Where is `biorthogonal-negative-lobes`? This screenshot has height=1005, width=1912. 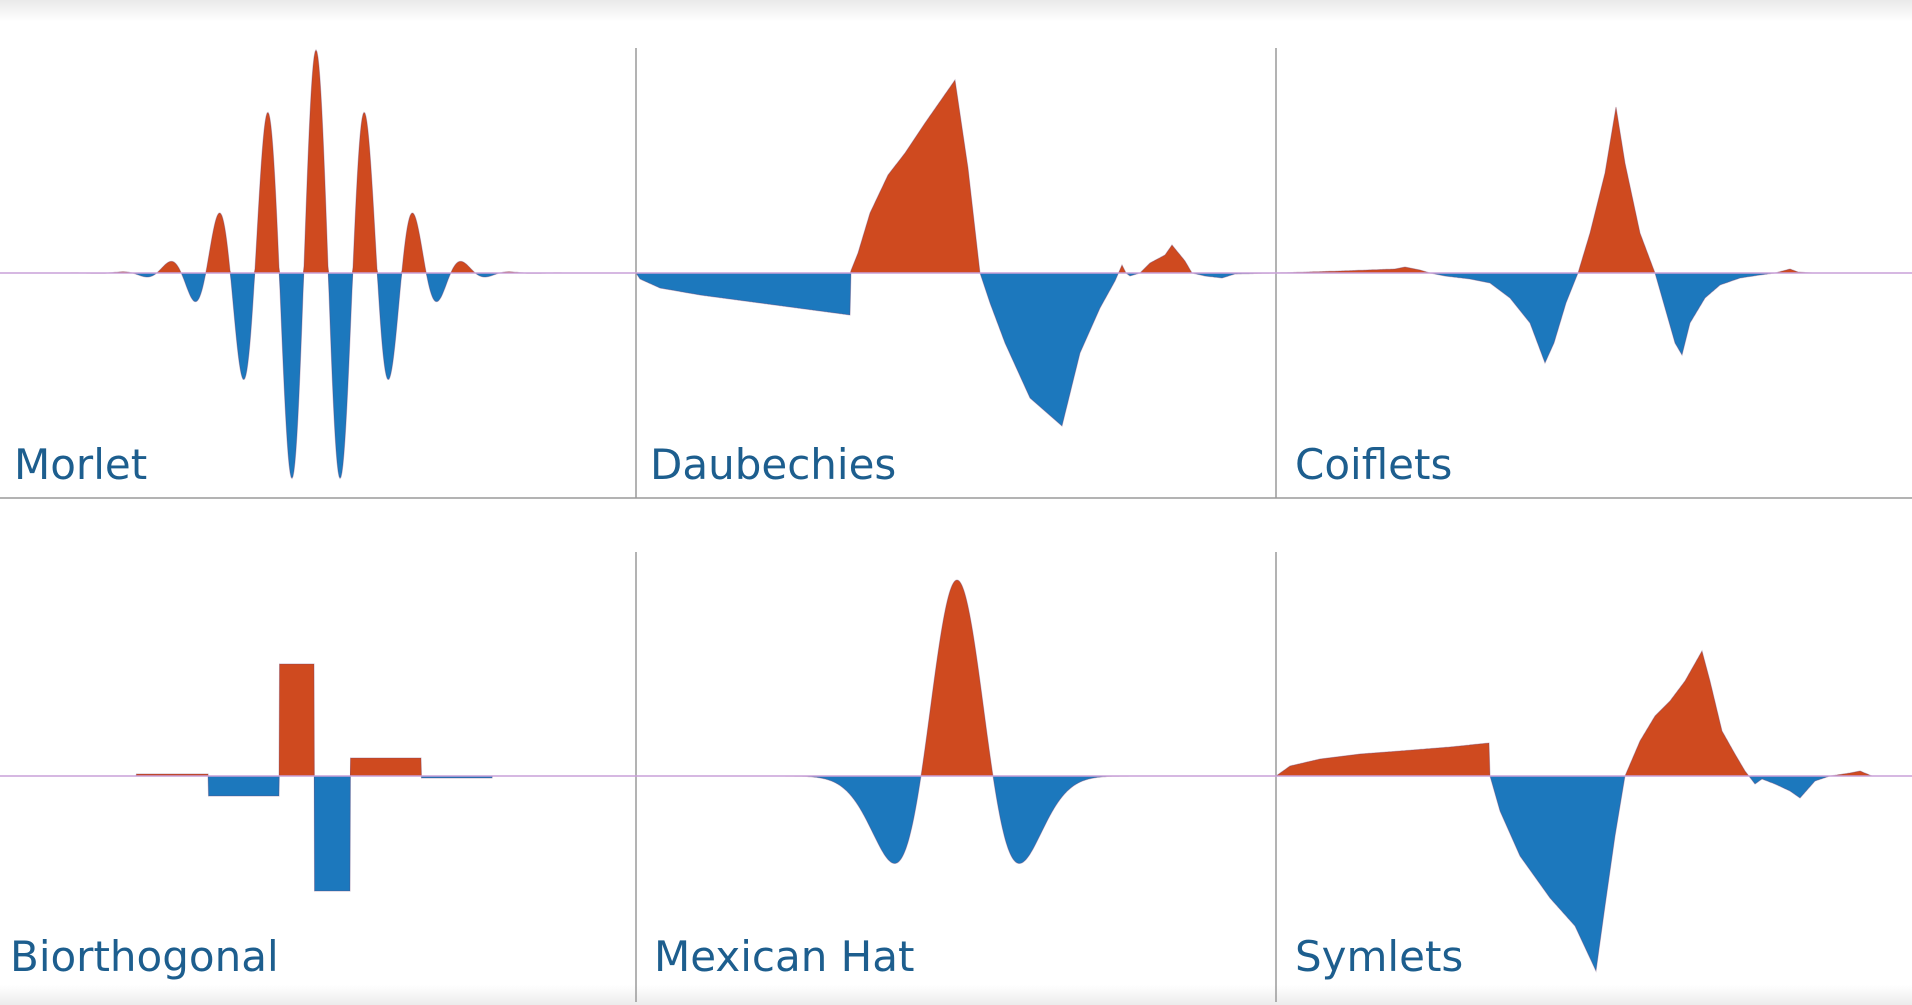 biorthogonal-negative-lobes is located at coordinates (318, 833).